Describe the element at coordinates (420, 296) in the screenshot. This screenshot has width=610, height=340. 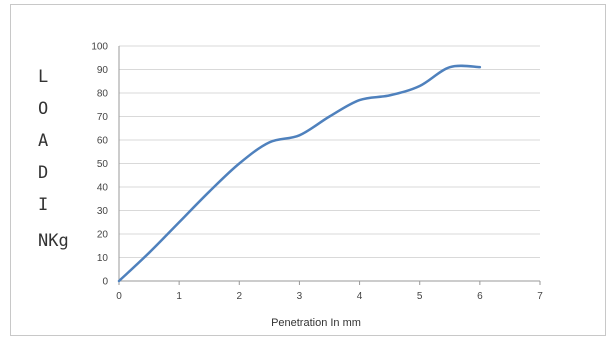
I see `x-tick-label: 5` at that location.